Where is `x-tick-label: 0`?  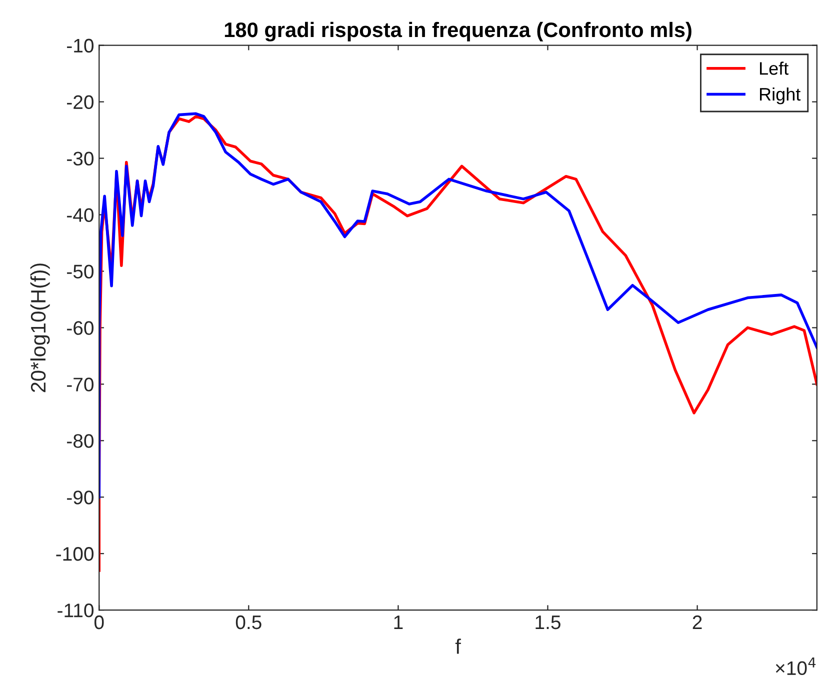 x-tick-label: 0 is located at coordinates (99, 622).